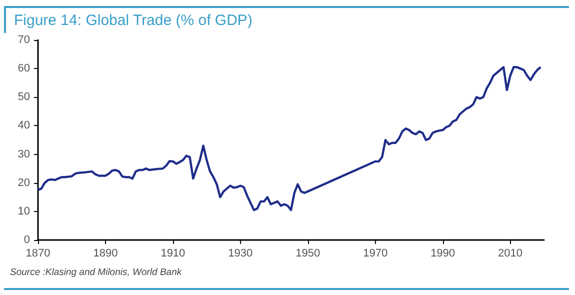 The image size is (575, 295). Describe the element at coordinates (24, 97) in the screenshot. I see `y-tick-label: 50` at that location.